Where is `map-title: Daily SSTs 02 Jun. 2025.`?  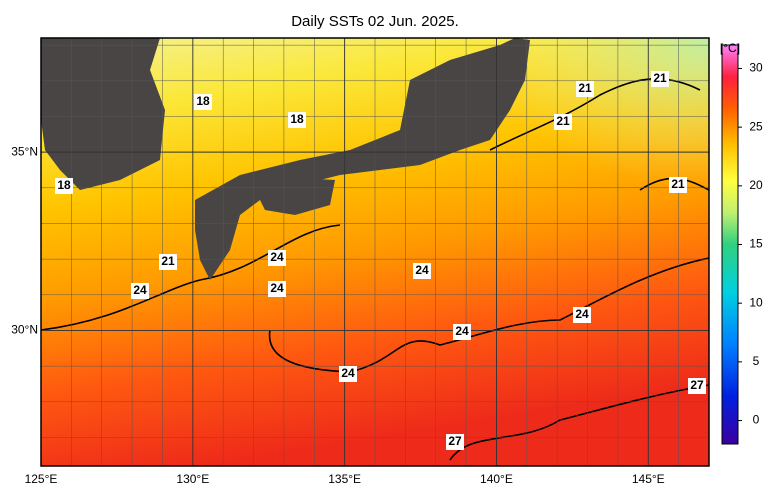
map-title: Daily SSTs 02 Jun. 2025. is located at coordinates (375, 21).